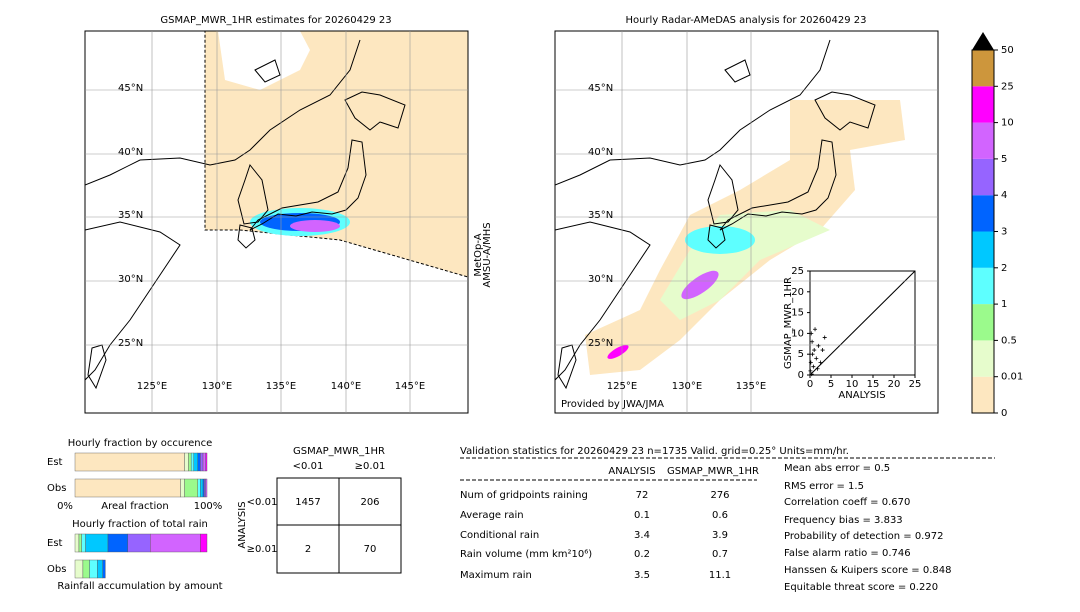 The image size is (1080, 612). What do you see at coordinates (410, 386) in the screenshot?
I see `lon-label: 145°E` at bounding box center [410, 386].